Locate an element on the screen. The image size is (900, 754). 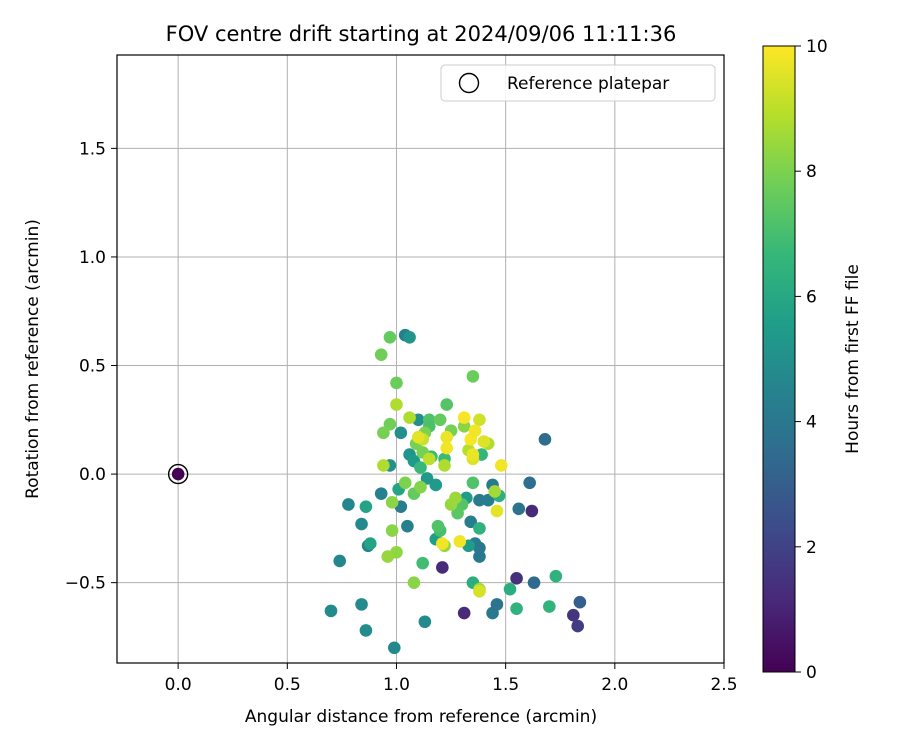
x-axis-label: Angular distance from reference (arcmin) is located at coordinates (421, 717).